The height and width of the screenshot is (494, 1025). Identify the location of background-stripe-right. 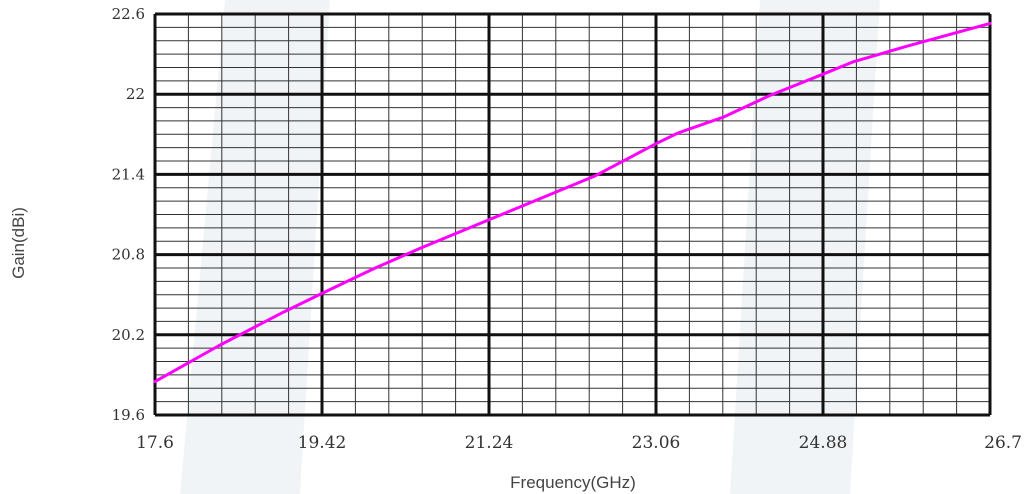
(805, 247).